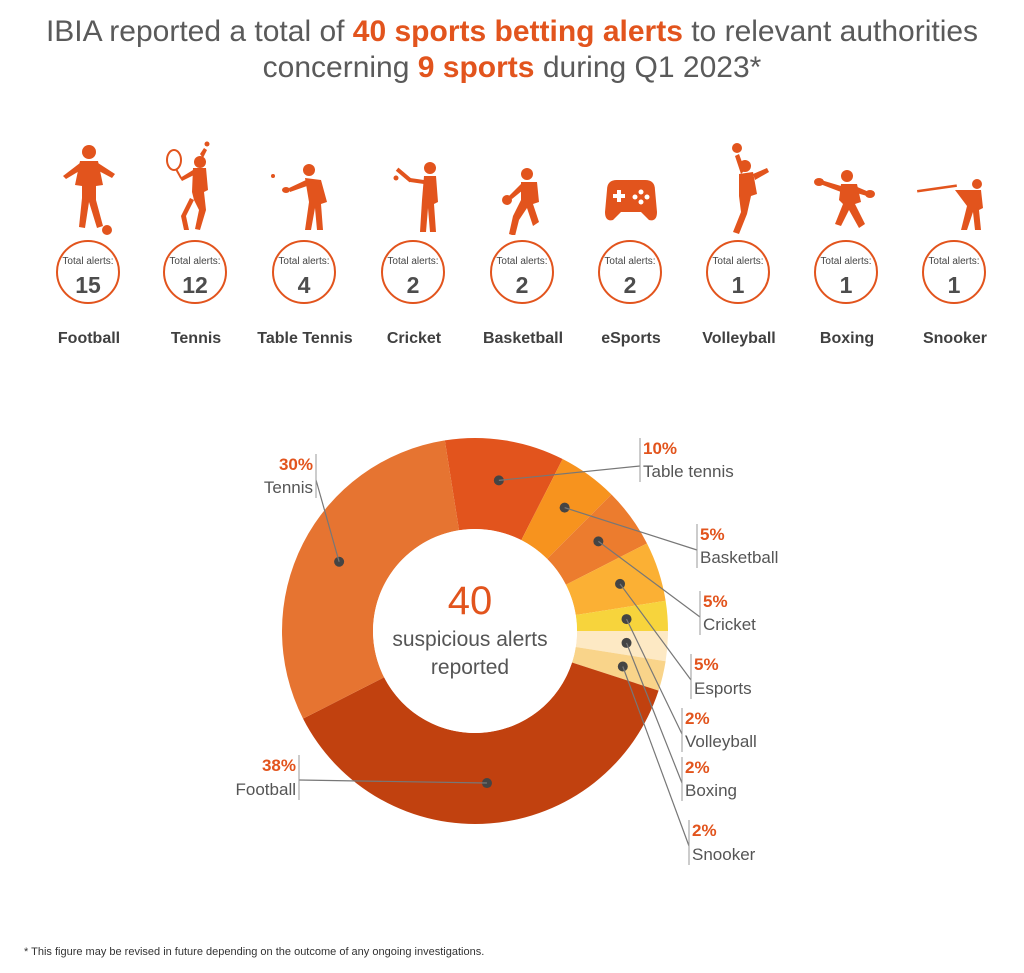 The width and height of the screenshot is (1024, 973). I want to click on basketball-player-icon, so click(520, 201).